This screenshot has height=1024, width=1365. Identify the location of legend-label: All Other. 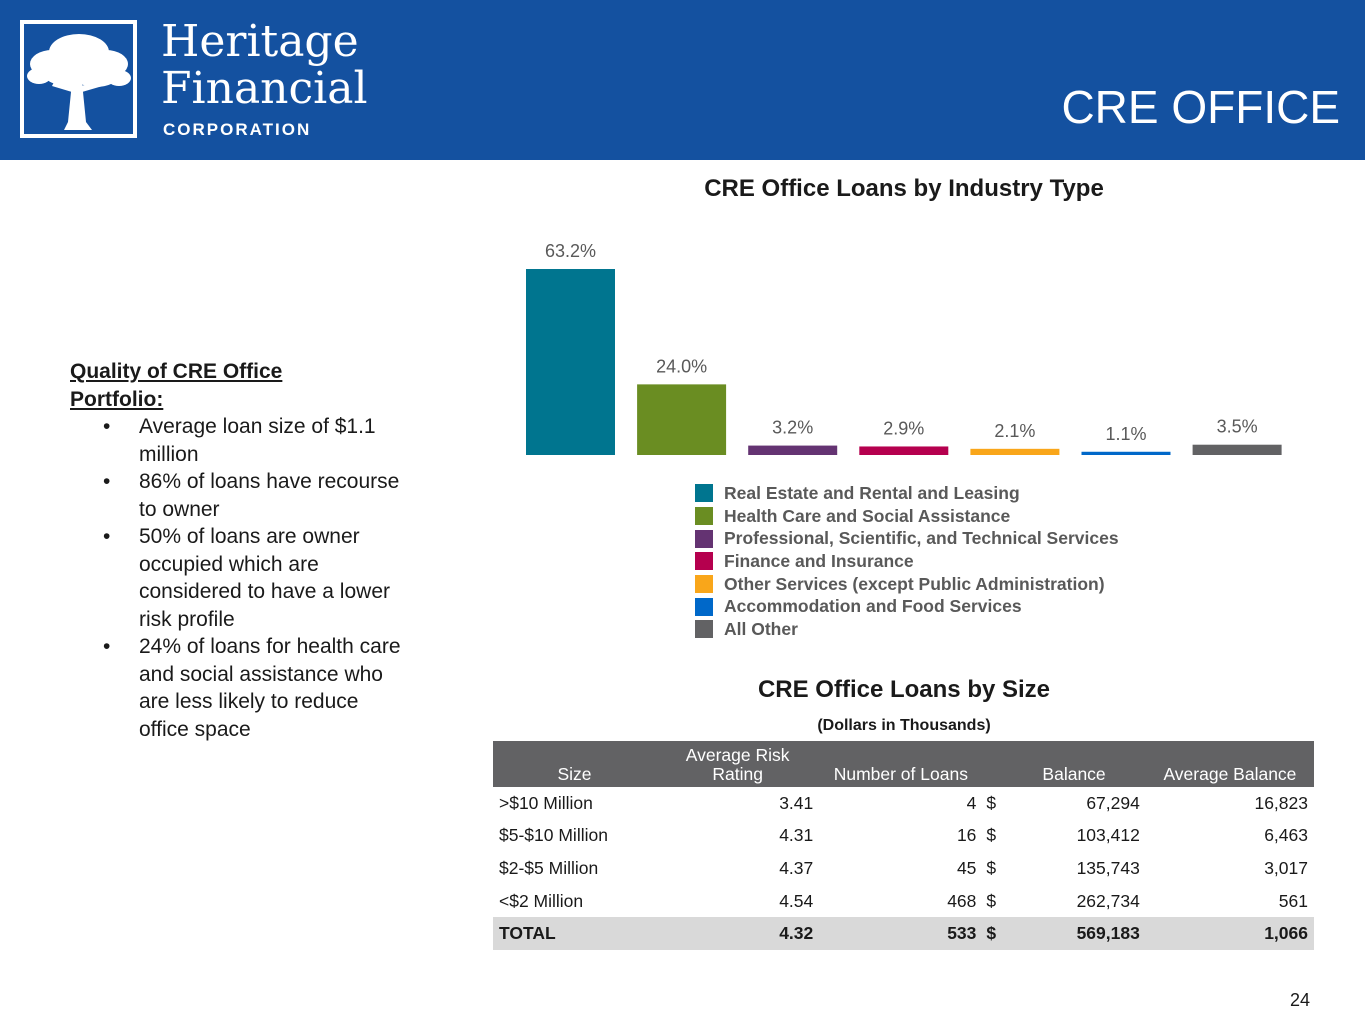
(761, 628).